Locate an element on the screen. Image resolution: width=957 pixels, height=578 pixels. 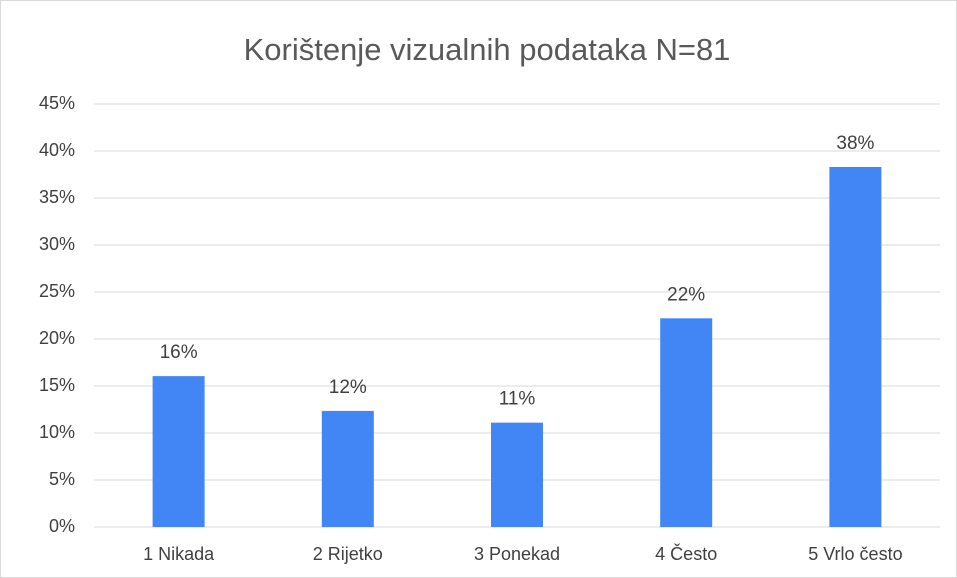
y-tick-label: 20% is located at coordinates (57, 338).